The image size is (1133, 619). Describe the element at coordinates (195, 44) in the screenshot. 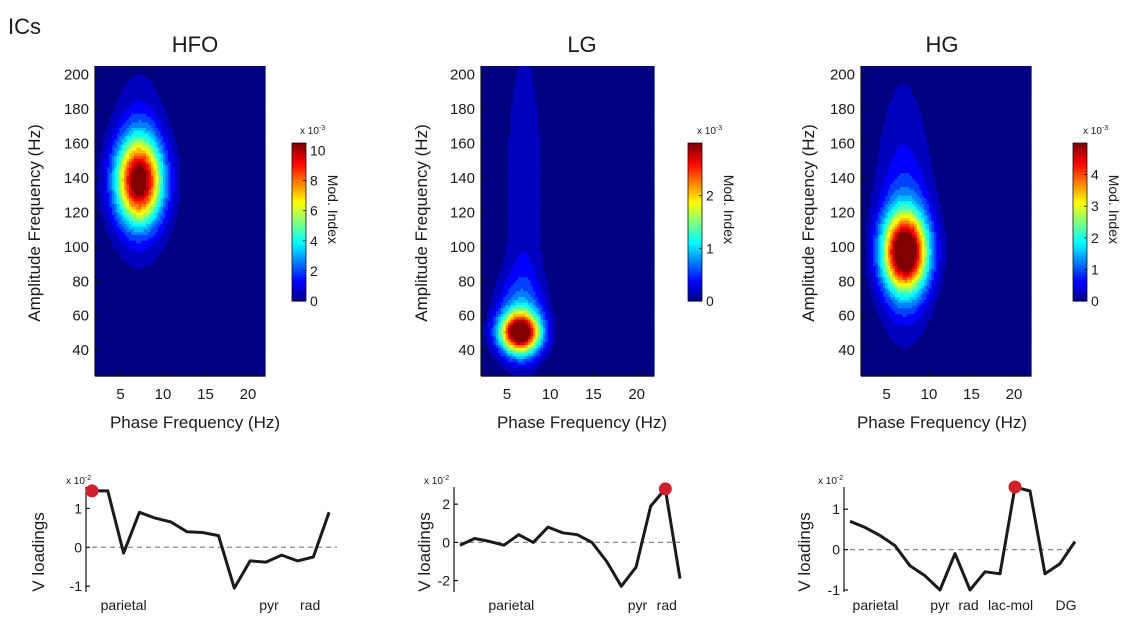

I see `heatmap-title: HFO` at that location.